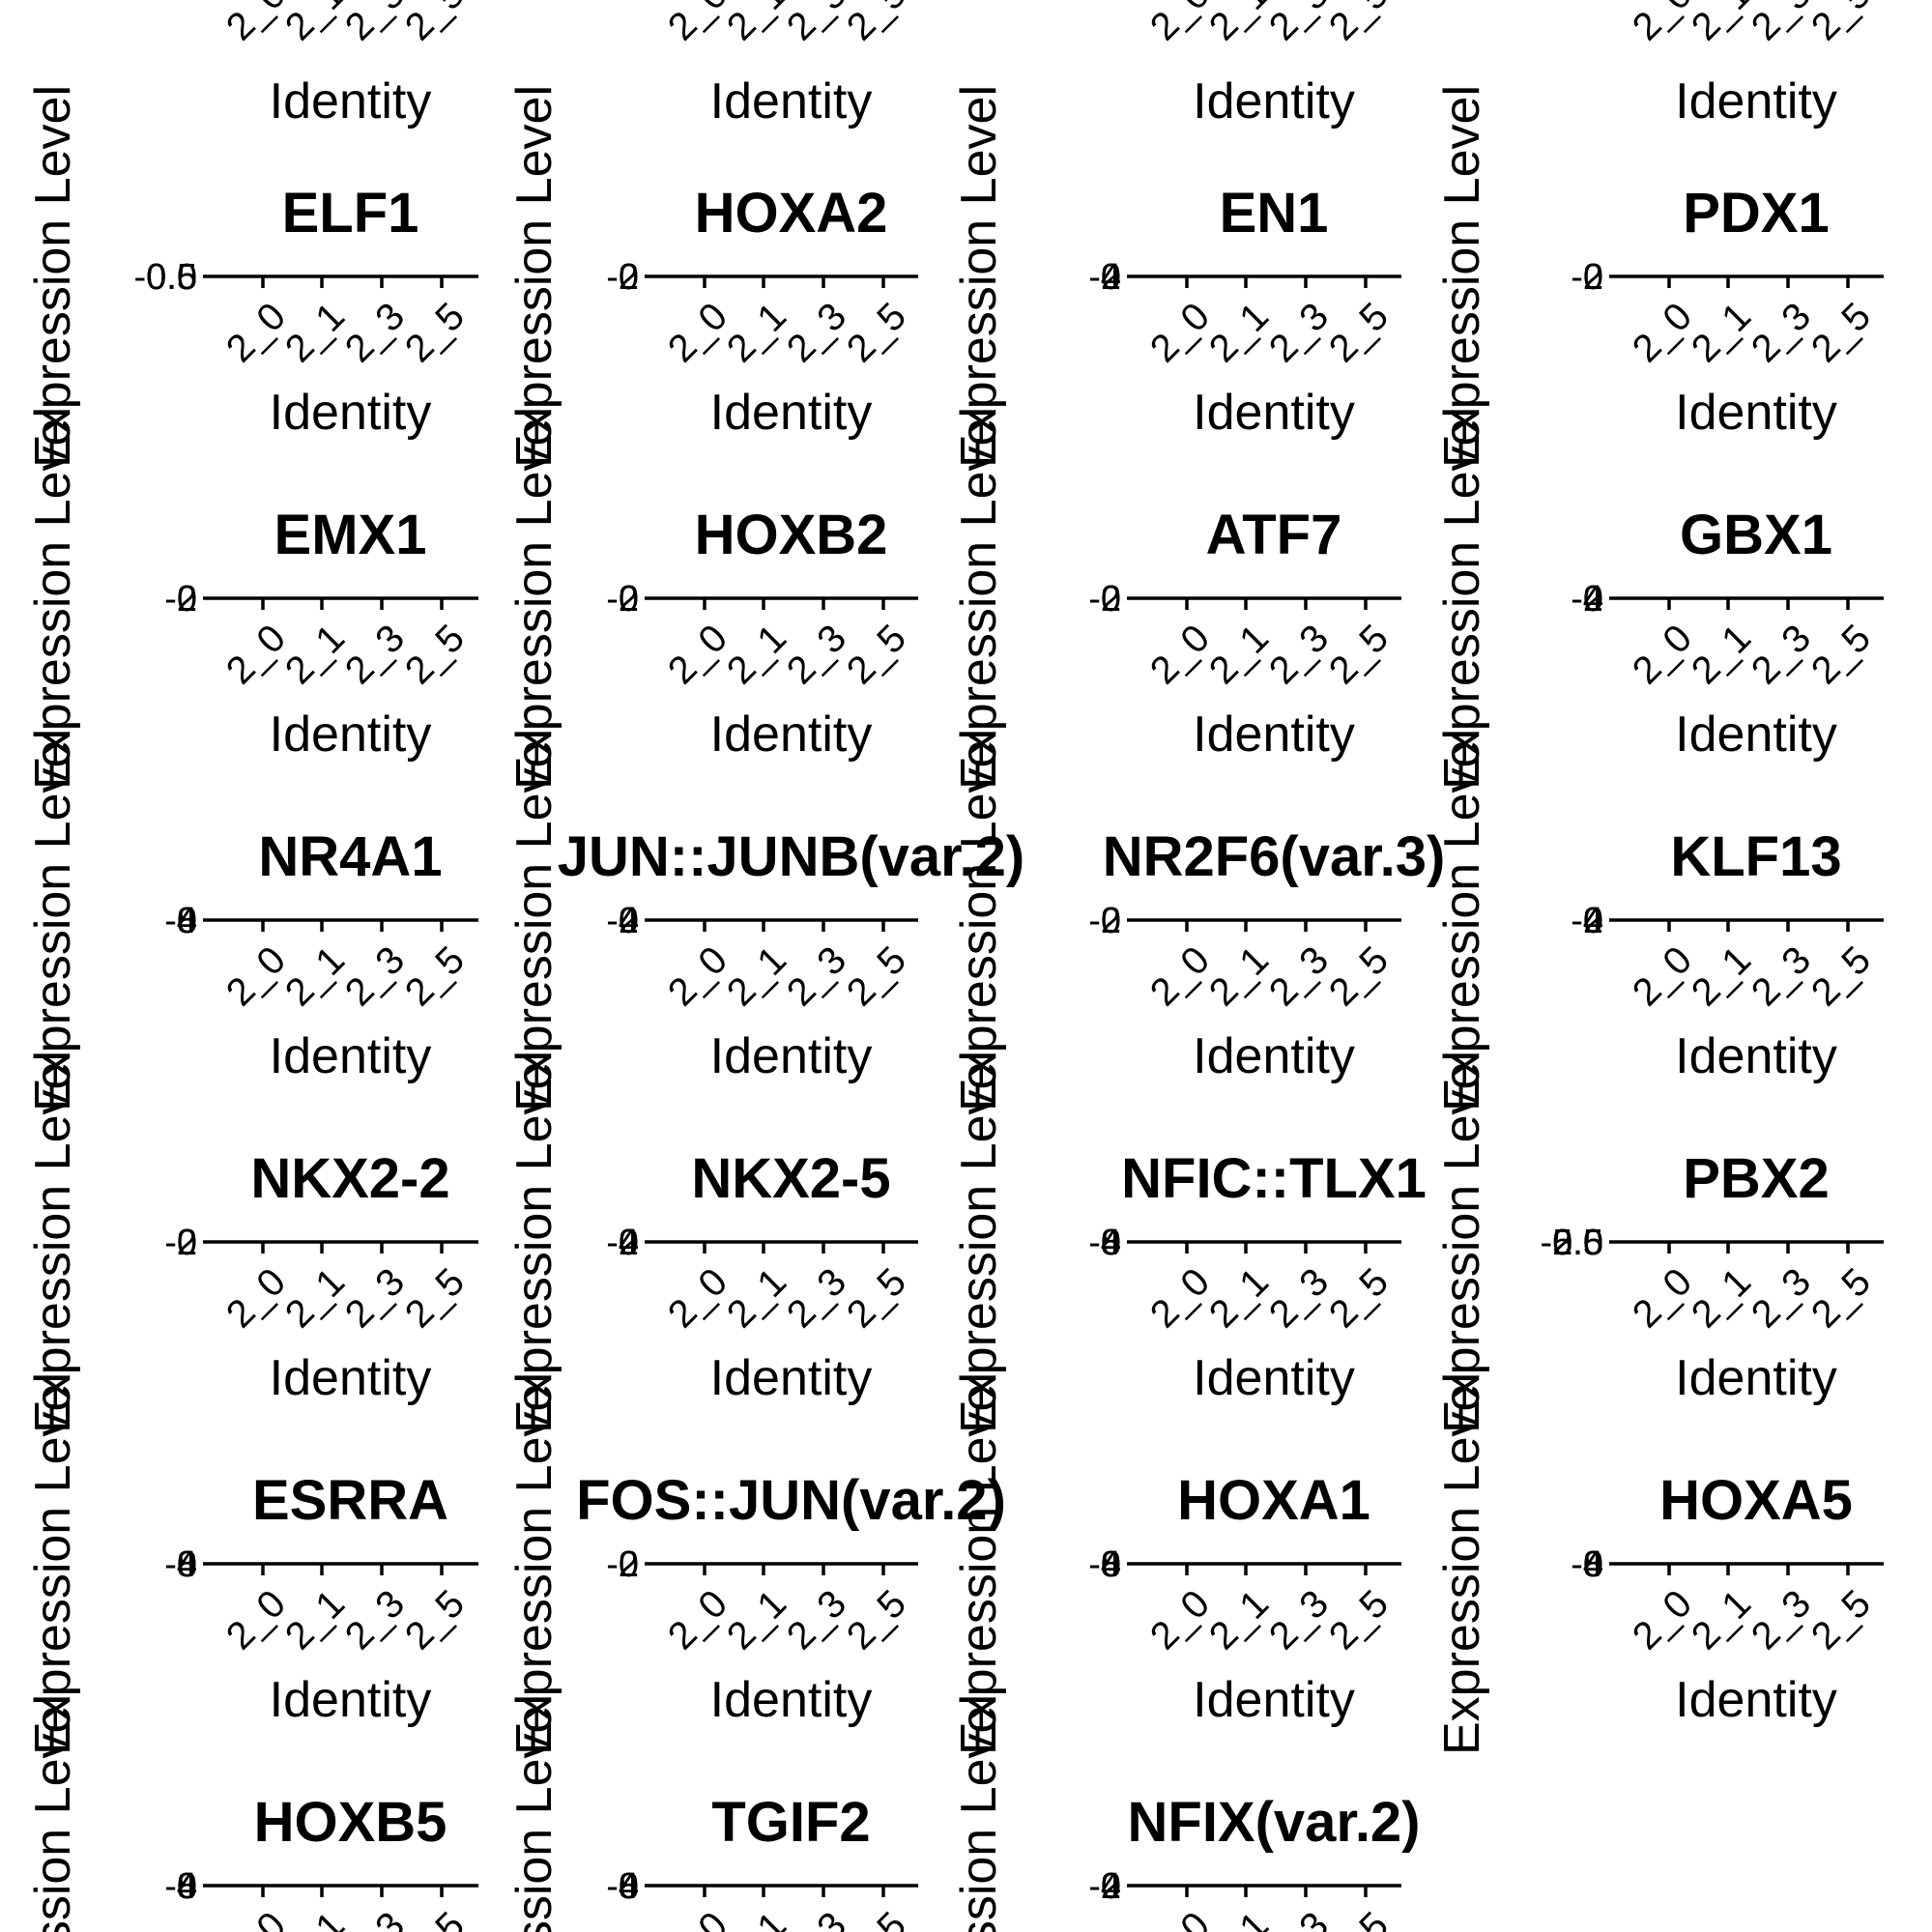 This screenshot has width=1932, height=1932. I want to click on panel-title: GBX1, so click(1756, 535).